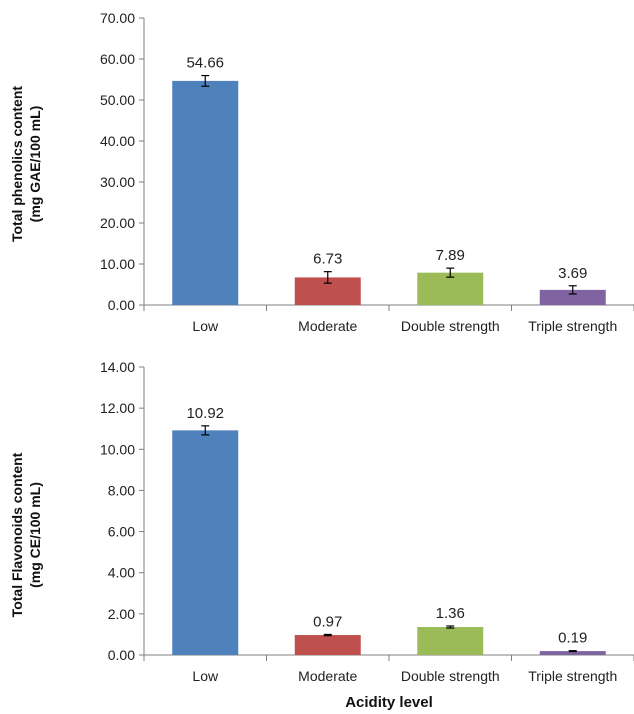  Describe the element at coordinates (205, 413) in the screenshot. I see `data-label: 10.92` at that location.